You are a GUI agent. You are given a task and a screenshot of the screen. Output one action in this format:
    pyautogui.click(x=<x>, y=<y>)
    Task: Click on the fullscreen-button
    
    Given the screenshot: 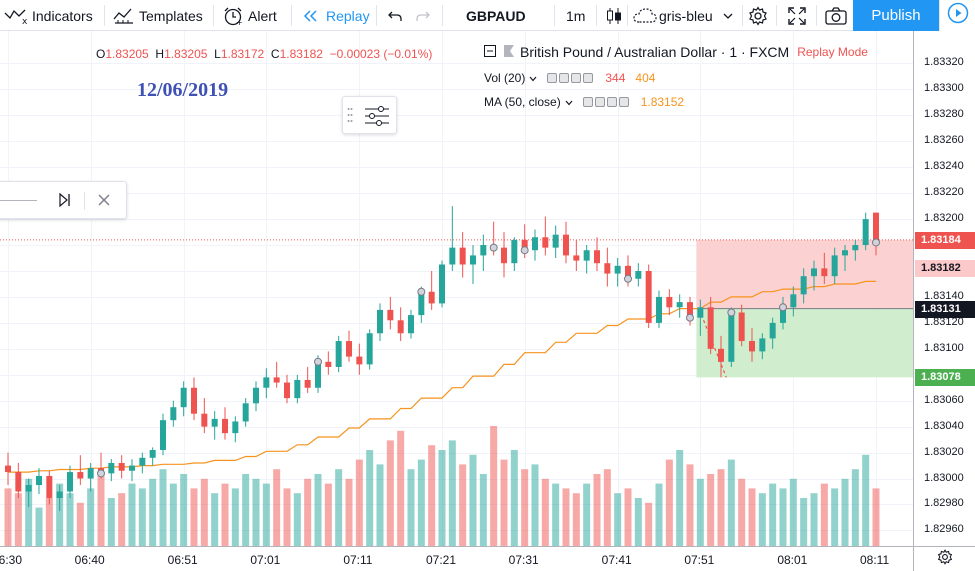 What is the action you would take?
    pyautogui.click(x=797, y=15)
    